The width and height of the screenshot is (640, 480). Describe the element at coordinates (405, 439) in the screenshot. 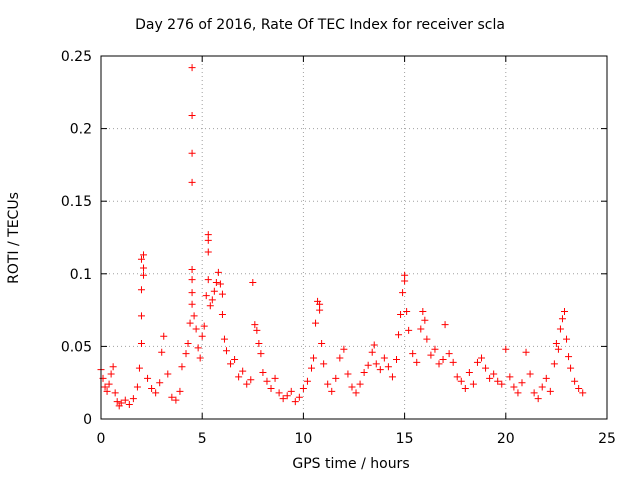

I see `x-tick-label-3: 15` at that location.